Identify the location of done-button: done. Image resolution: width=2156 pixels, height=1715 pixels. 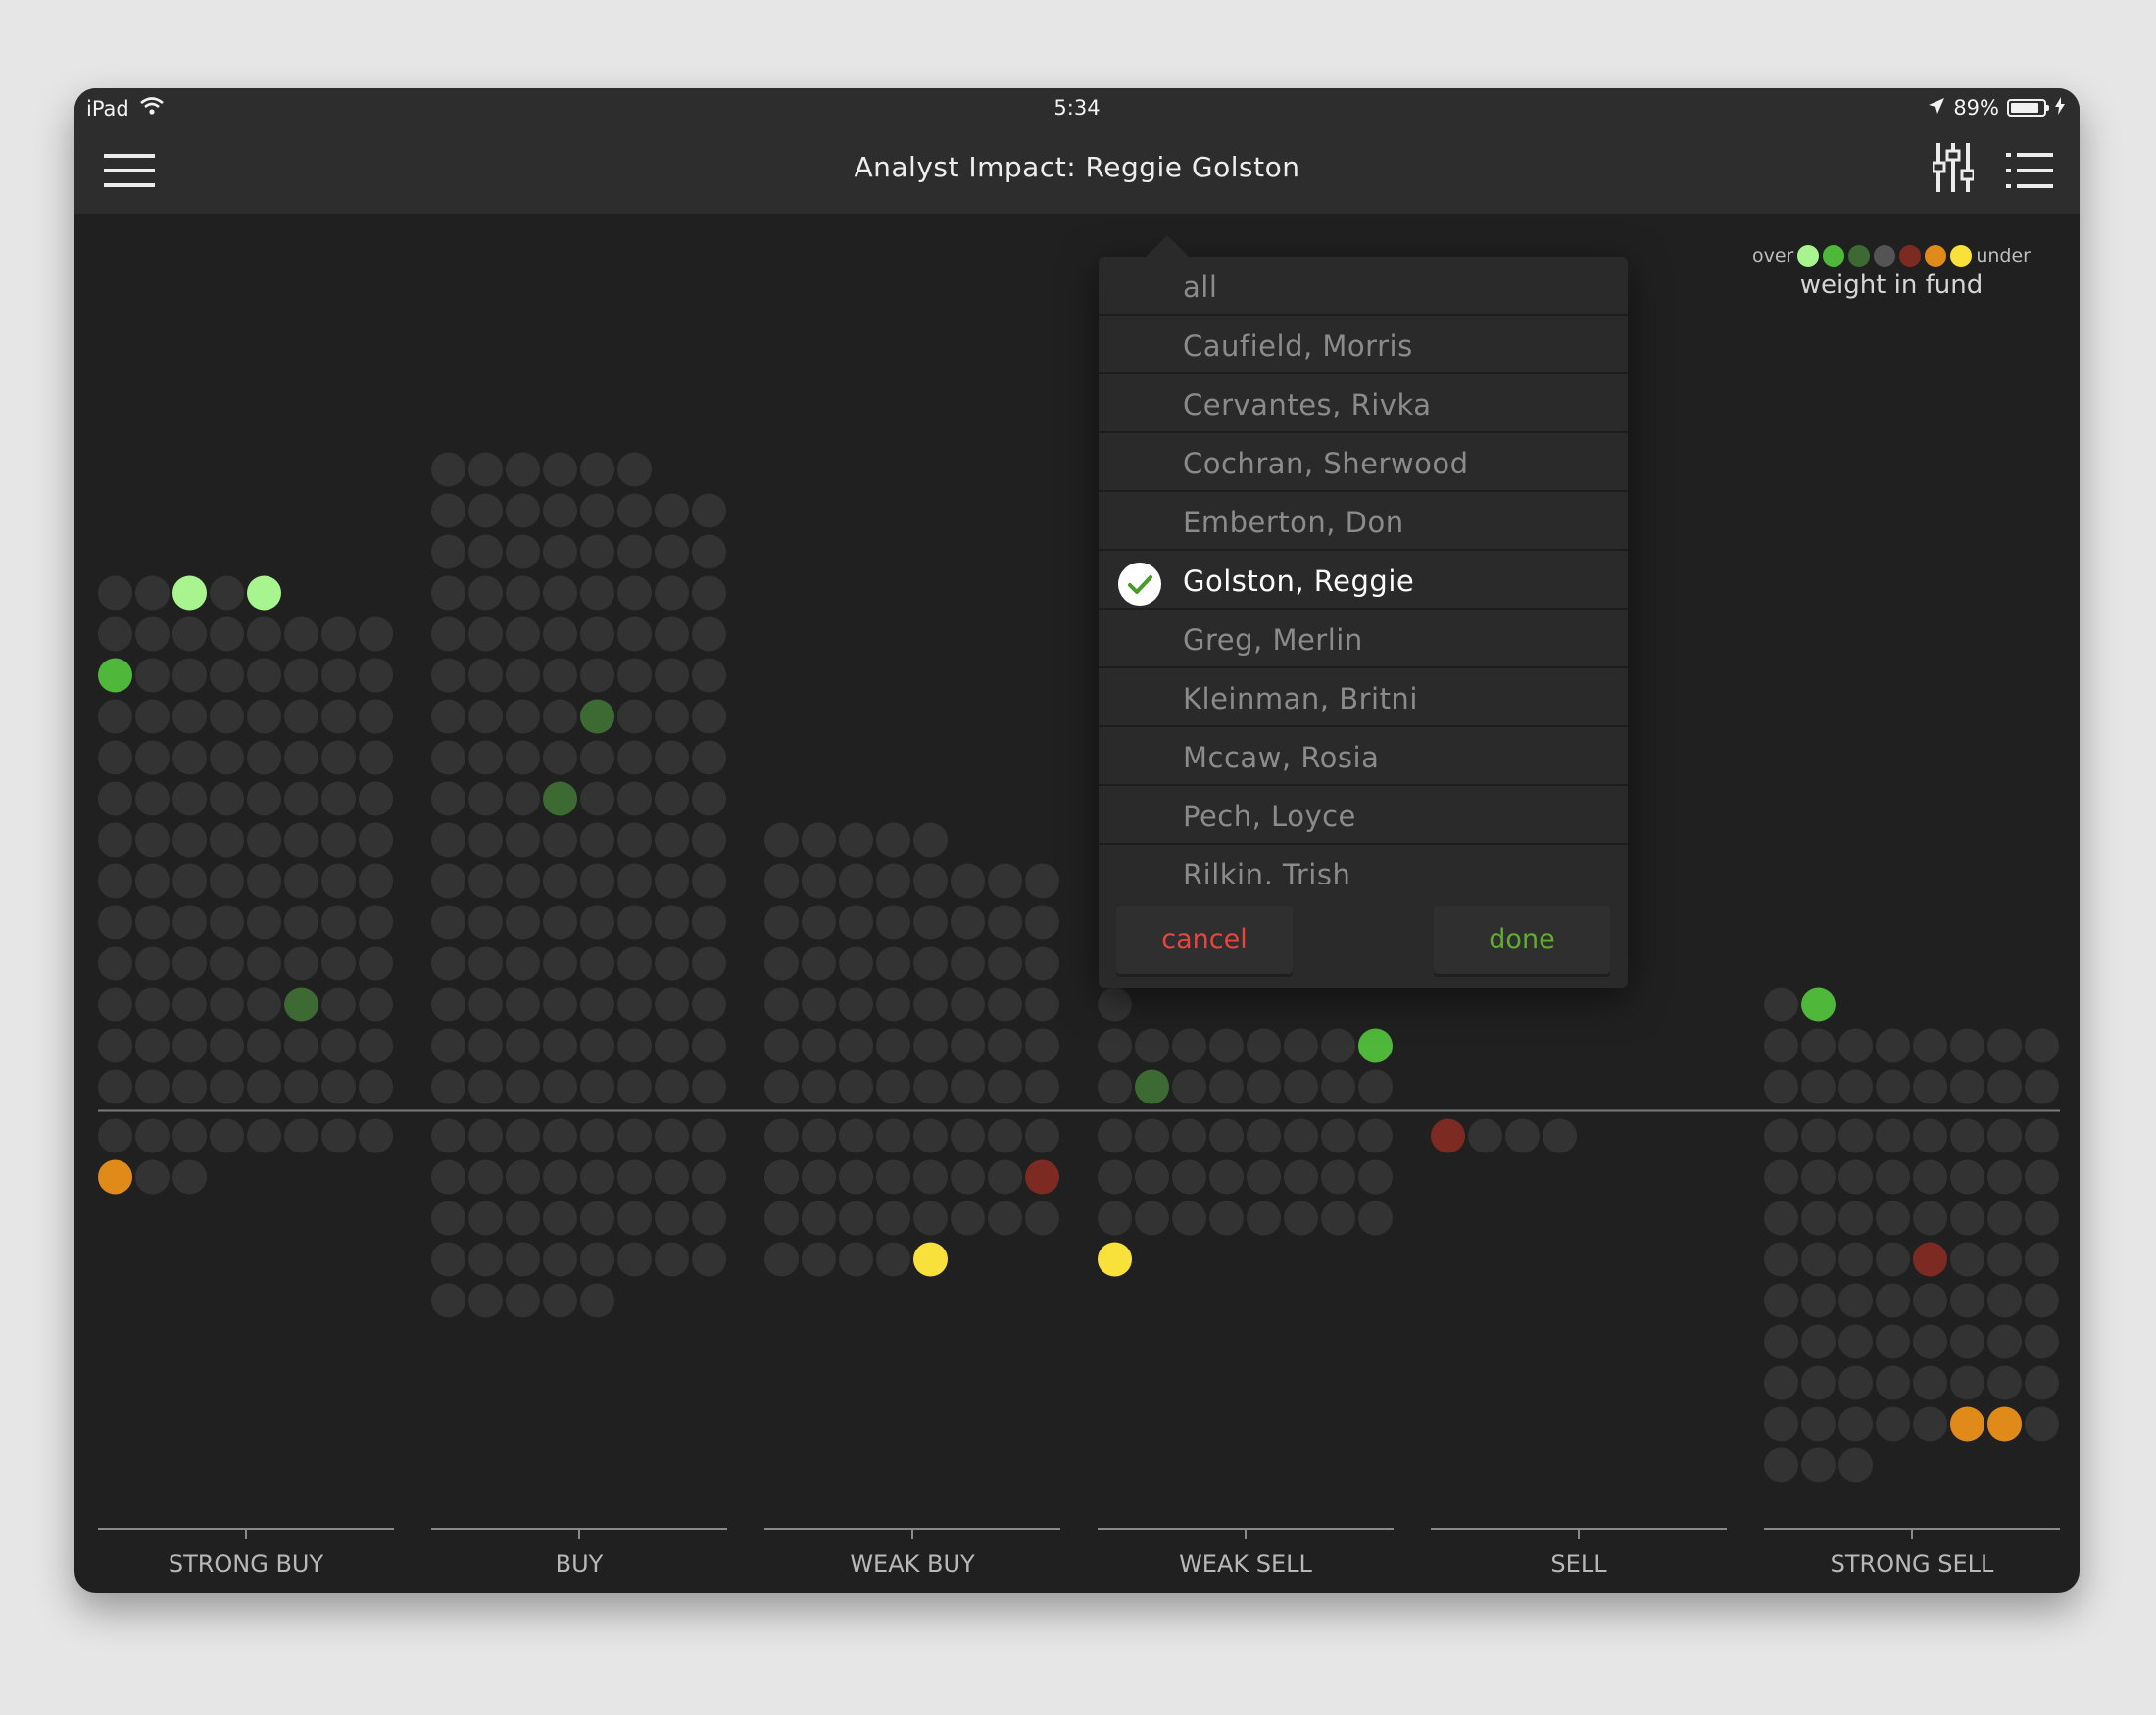
(1522, 940).